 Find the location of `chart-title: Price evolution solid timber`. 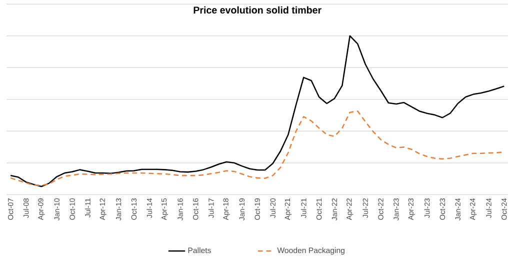

chart-title: Price evolution solid timber is located at coordinates (258, 10).